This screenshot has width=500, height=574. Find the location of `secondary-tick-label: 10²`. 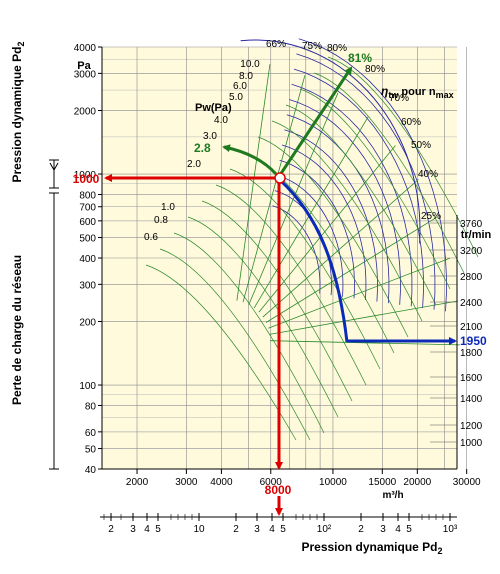

secondary-tick-label: 10² is located at coordinates (324, 529).